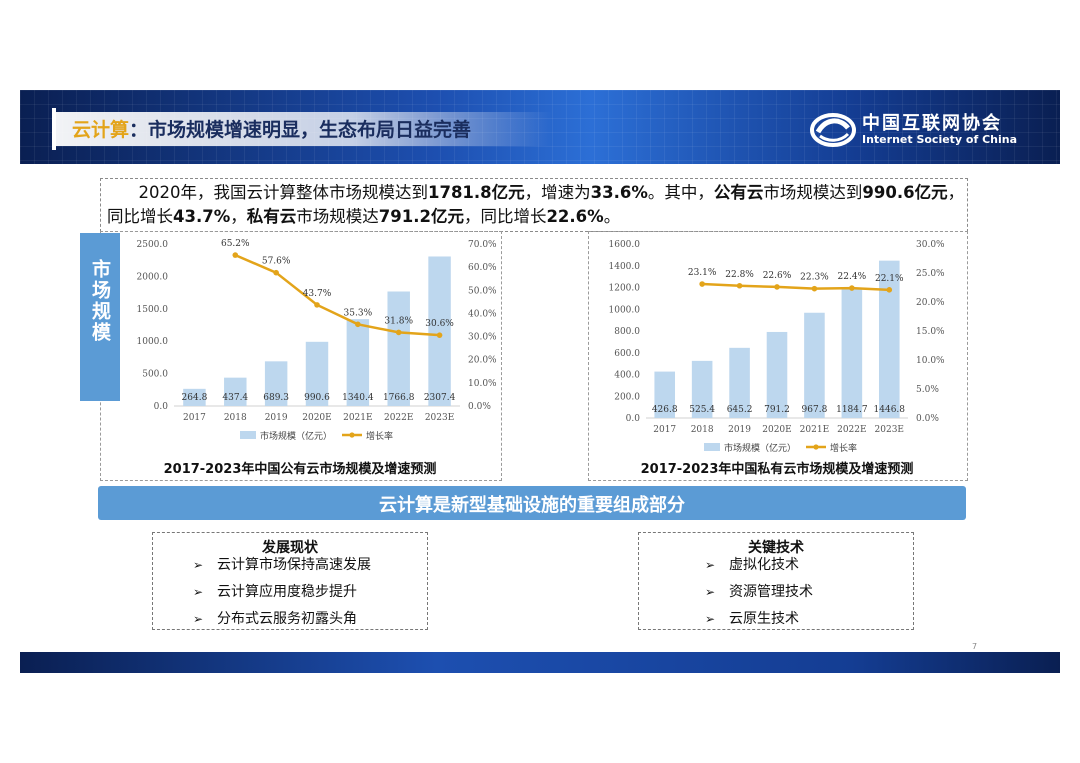 The image size is (1080, 763). I want to click on growth-rate-label: 31.8%, so click(398, 321).